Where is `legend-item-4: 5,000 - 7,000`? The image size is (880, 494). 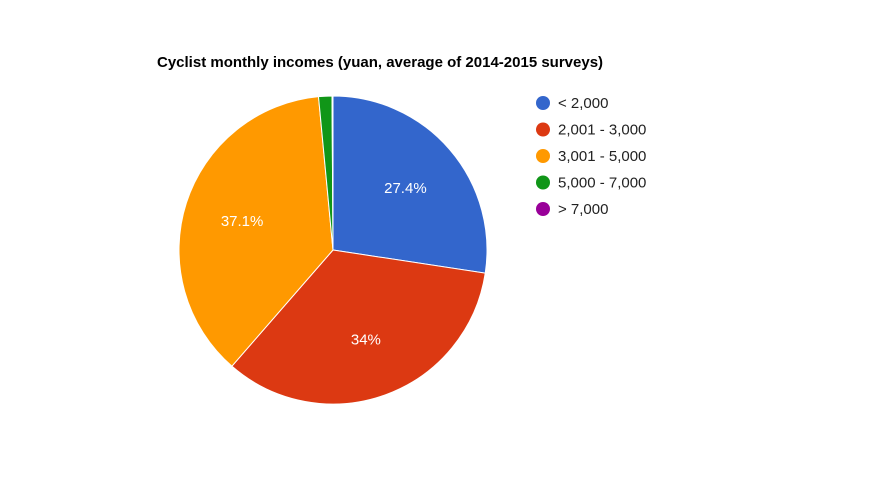 legend-item-4: 5,000 - 7,000 is located at coordinates (591, 183).